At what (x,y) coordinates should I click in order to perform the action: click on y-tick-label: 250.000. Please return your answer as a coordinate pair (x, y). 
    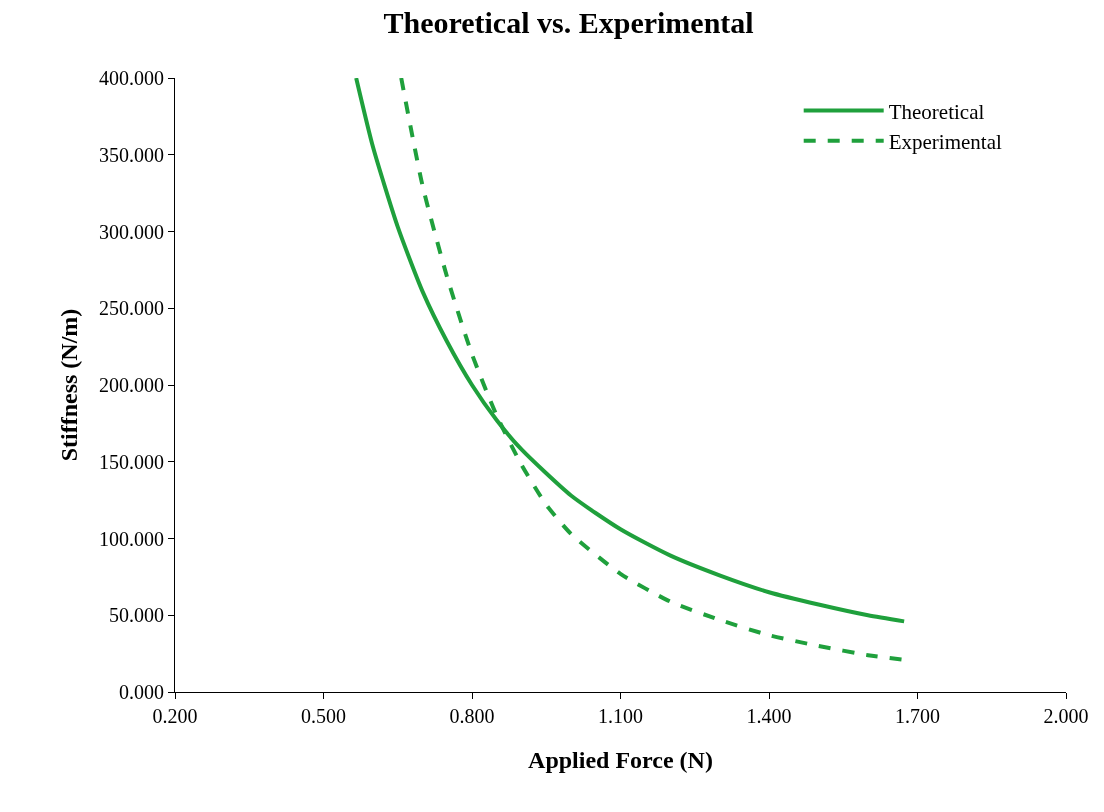
    Looking at the image, I should click on (131, 308).